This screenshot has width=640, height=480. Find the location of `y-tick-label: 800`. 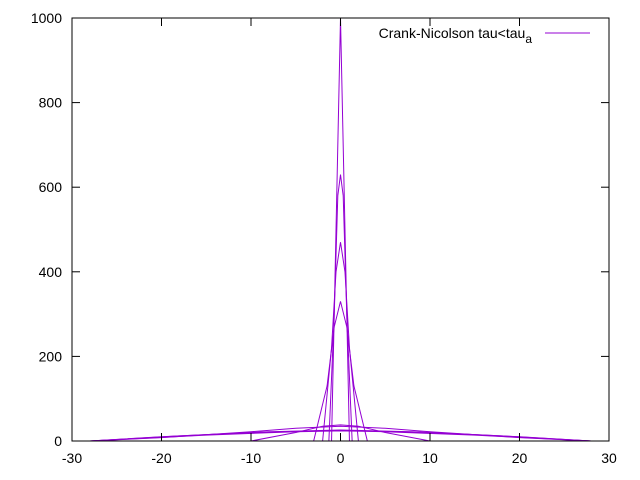

y-tick-label: 800 is located at coordinates (51, 103).